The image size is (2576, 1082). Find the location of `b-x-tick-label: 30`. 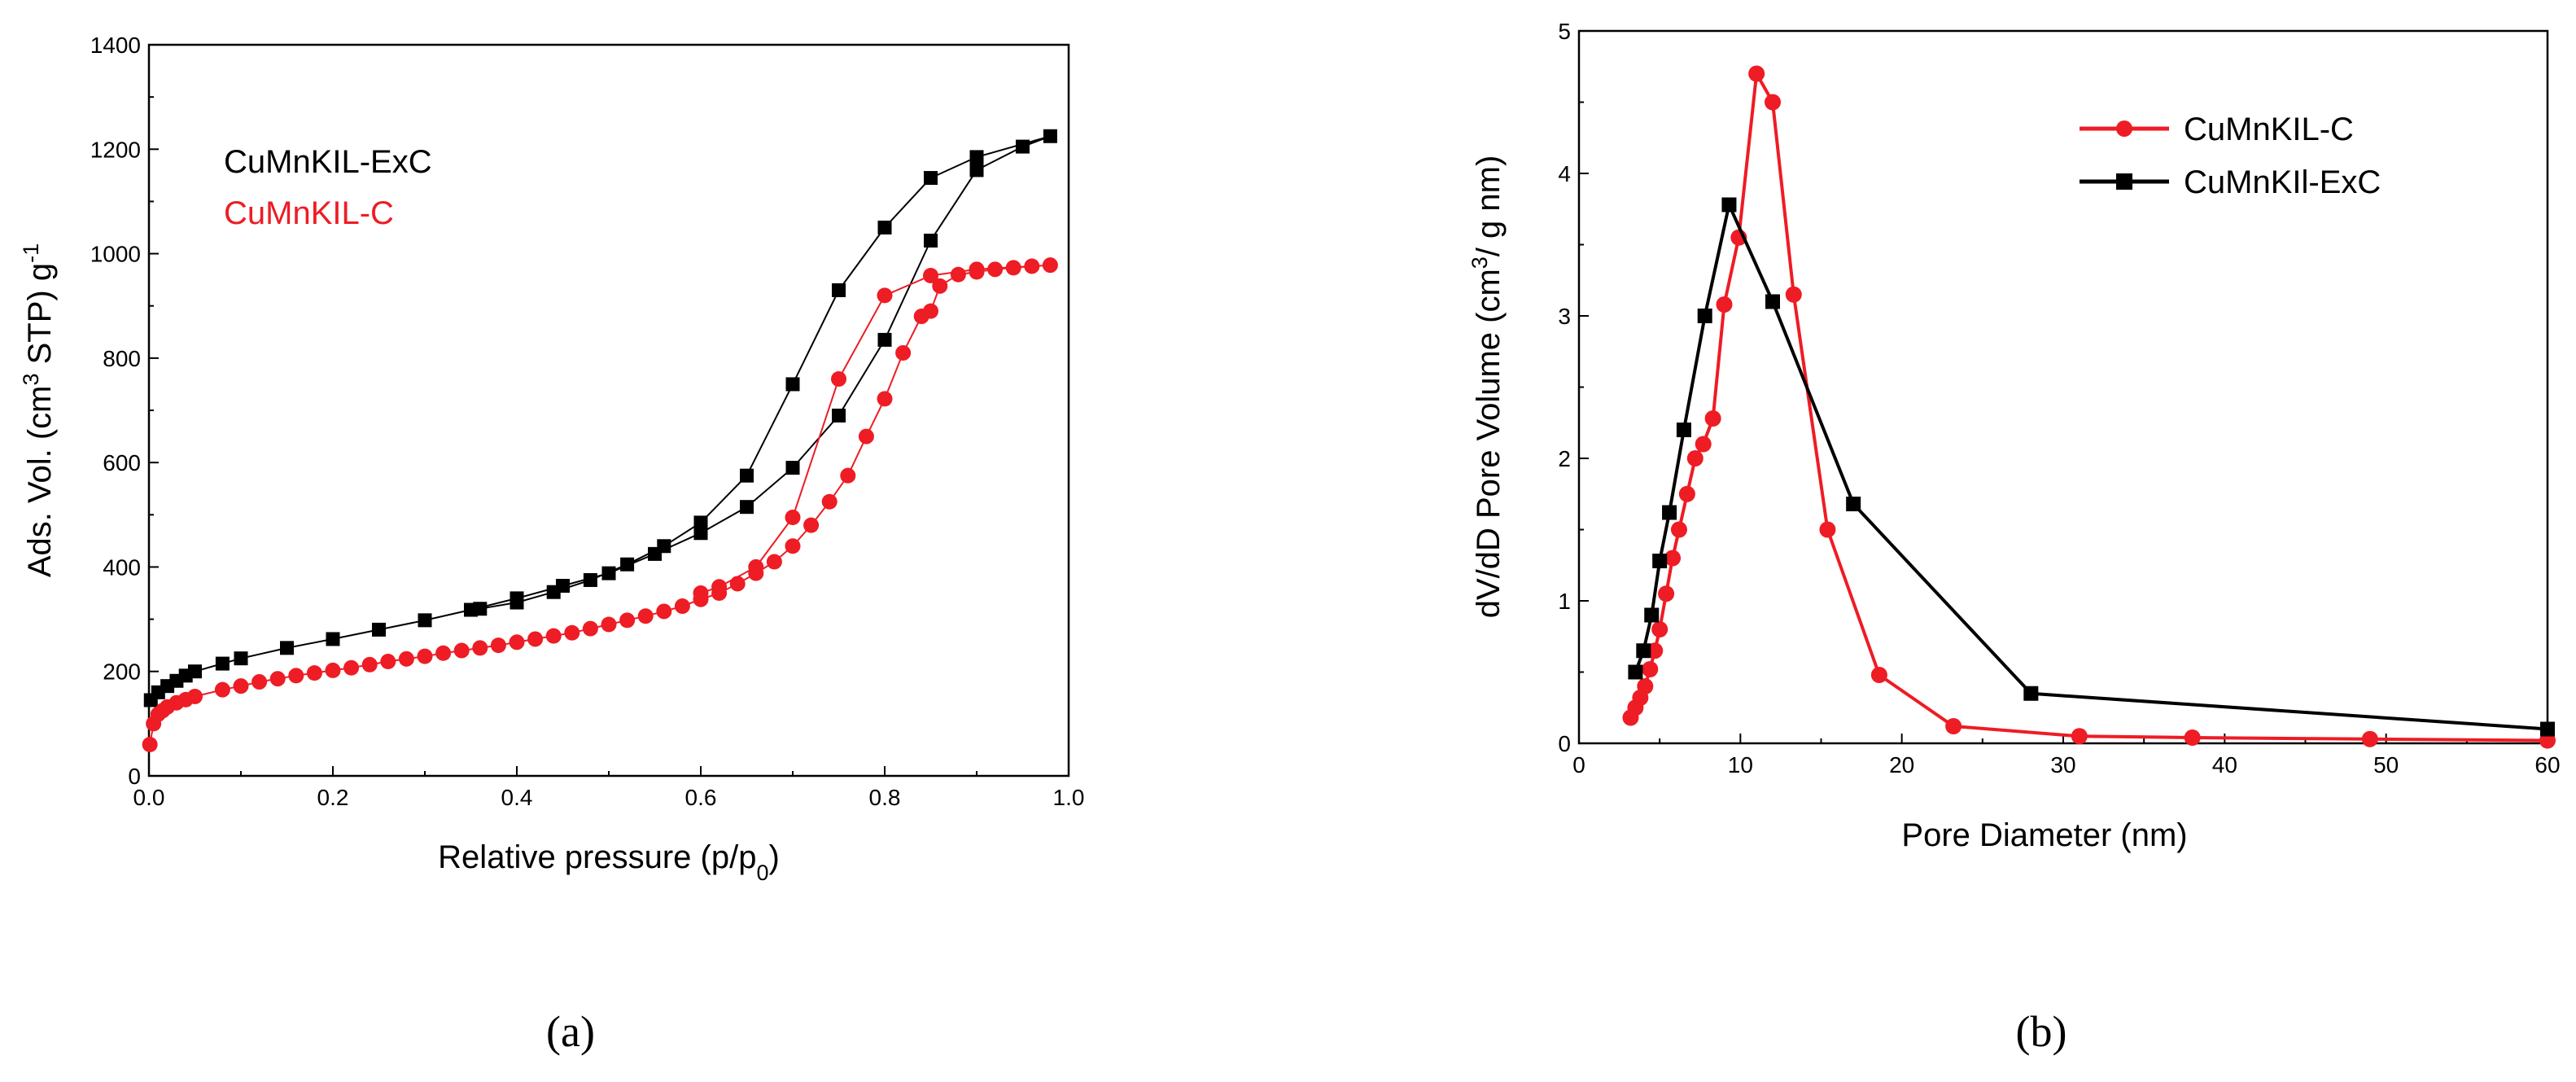

b-x-tick-label: 30 is located at coordinates (2062, 765).